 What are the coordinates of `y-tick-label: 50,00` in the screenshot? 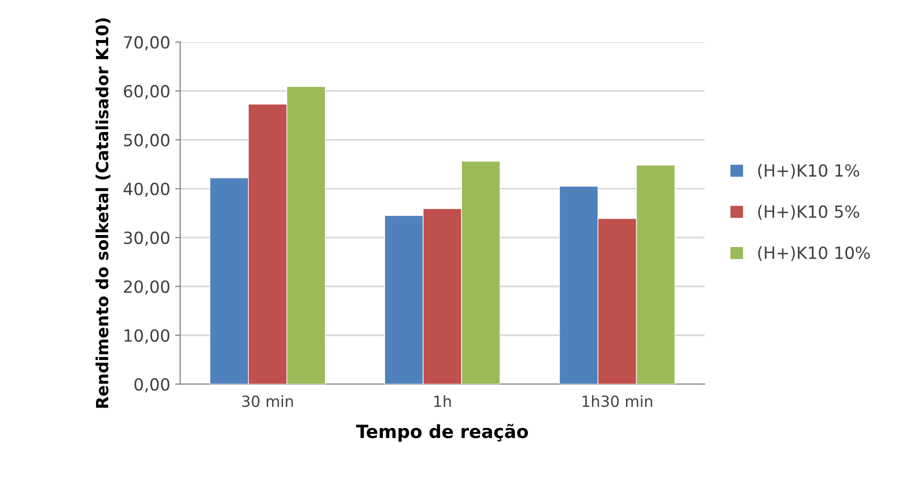 It's located at (147, 141).